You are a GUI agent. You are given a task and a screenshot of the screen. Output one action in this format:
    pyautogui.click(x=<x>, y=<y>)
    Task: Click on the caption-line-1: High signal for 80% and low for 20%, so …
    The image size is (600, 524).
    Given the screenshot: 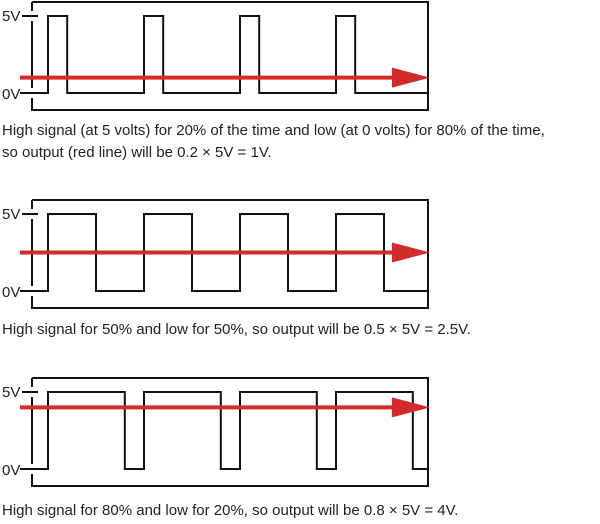 What is the action you would take?
    pyautogui.click(x=230, y=510)
    